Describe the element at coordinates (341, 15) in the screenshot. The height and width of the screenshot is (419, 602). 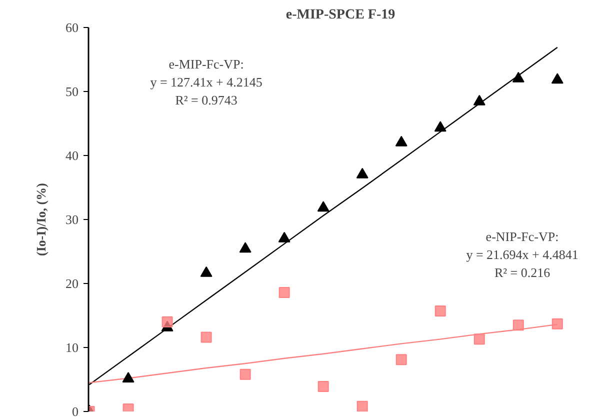
I see `chart-title: e-MIP-SPCE F-19` at that location.